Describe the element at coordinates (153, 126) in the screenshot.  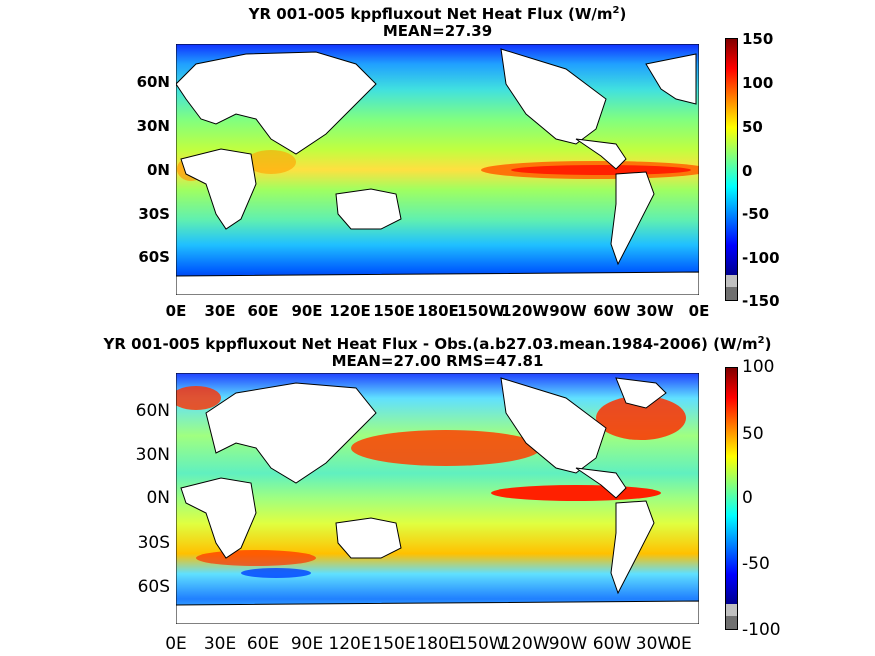
I see `panel1-ytick: 30N` at that location.